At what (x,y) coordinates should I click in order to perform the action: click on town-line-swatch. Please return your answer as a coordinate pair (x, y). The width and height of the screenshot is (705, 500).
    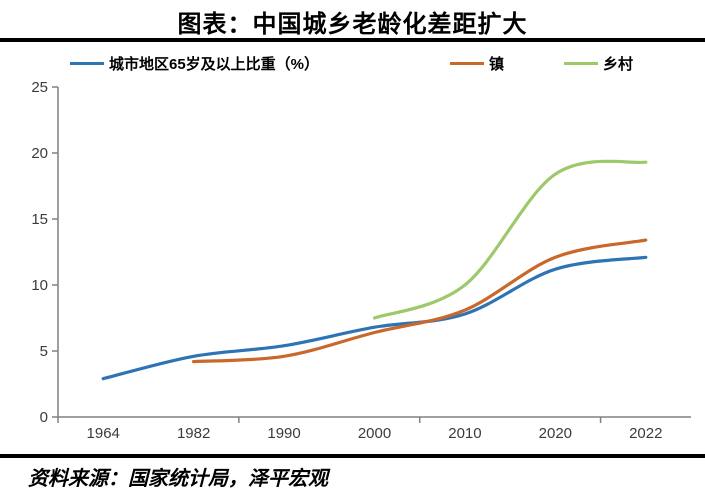
    Looking at the image, I should click on (467, 63).